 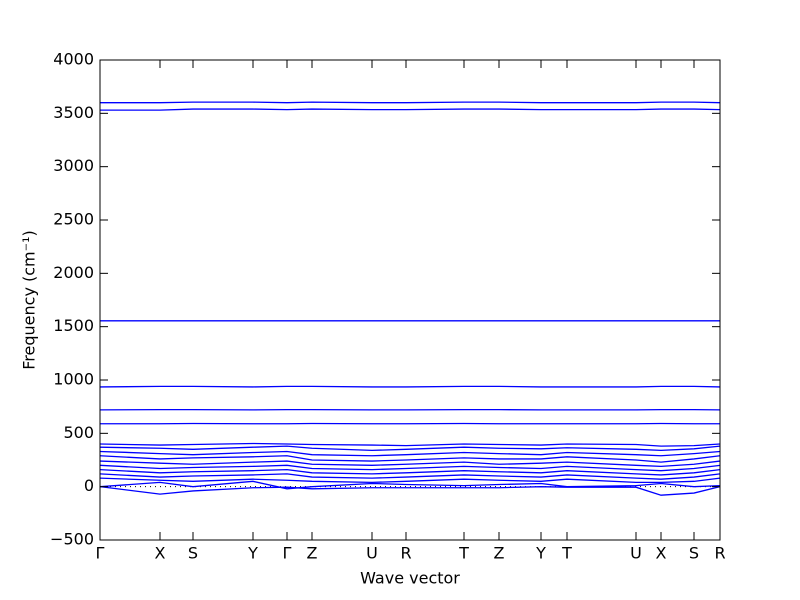 What do you see at coordinates (73, 112) in the screenshot?
I see `y-tick-label: 3500` at bounding box center [73, 112].